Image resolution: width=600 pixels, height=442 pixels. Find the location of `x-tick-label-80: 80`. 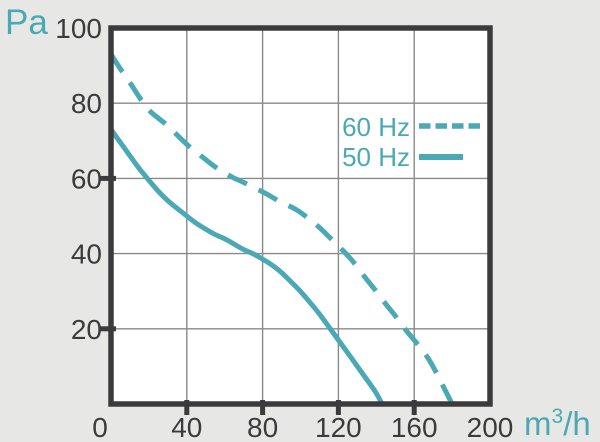

x-tick-label-80: 80 is located at coordinates (262, 427).